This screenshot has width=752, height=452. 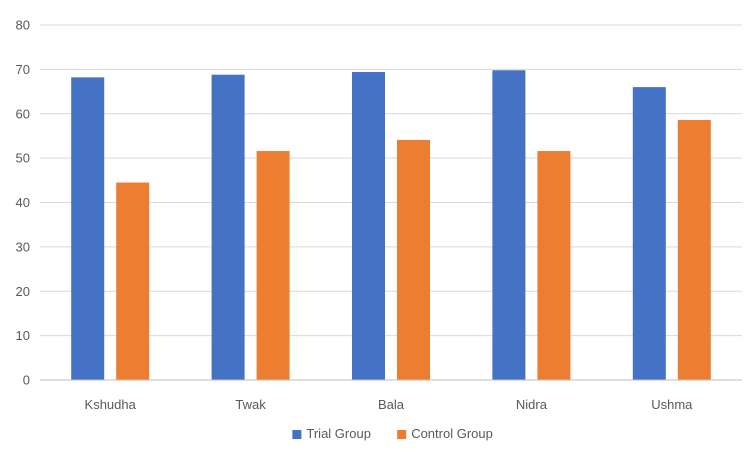 I want to click on bar-control-group-kshudha, so click(x=133, y=281).